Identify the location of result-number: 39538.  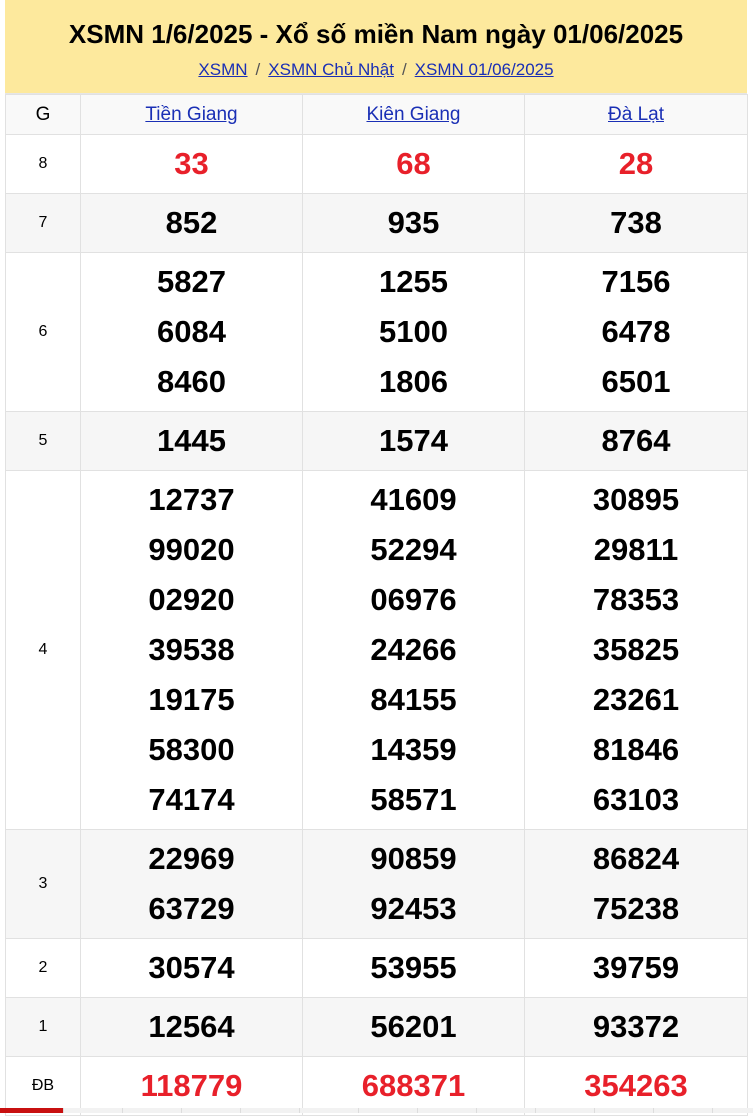
(191, 649).